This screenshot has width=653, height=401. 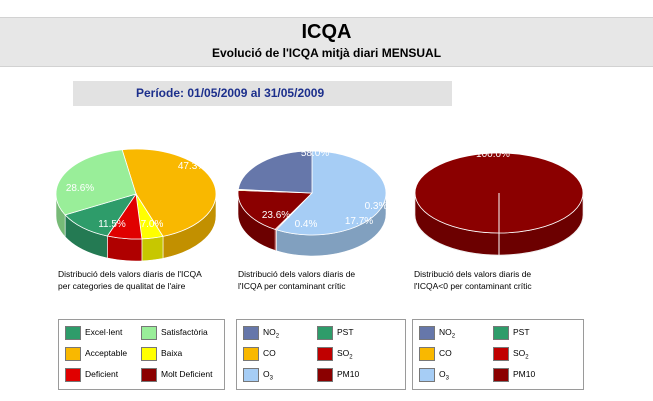 I want to click on period-bar: Període: 01/05/2009 al 31/05/2009, so click(x=262, y=93).